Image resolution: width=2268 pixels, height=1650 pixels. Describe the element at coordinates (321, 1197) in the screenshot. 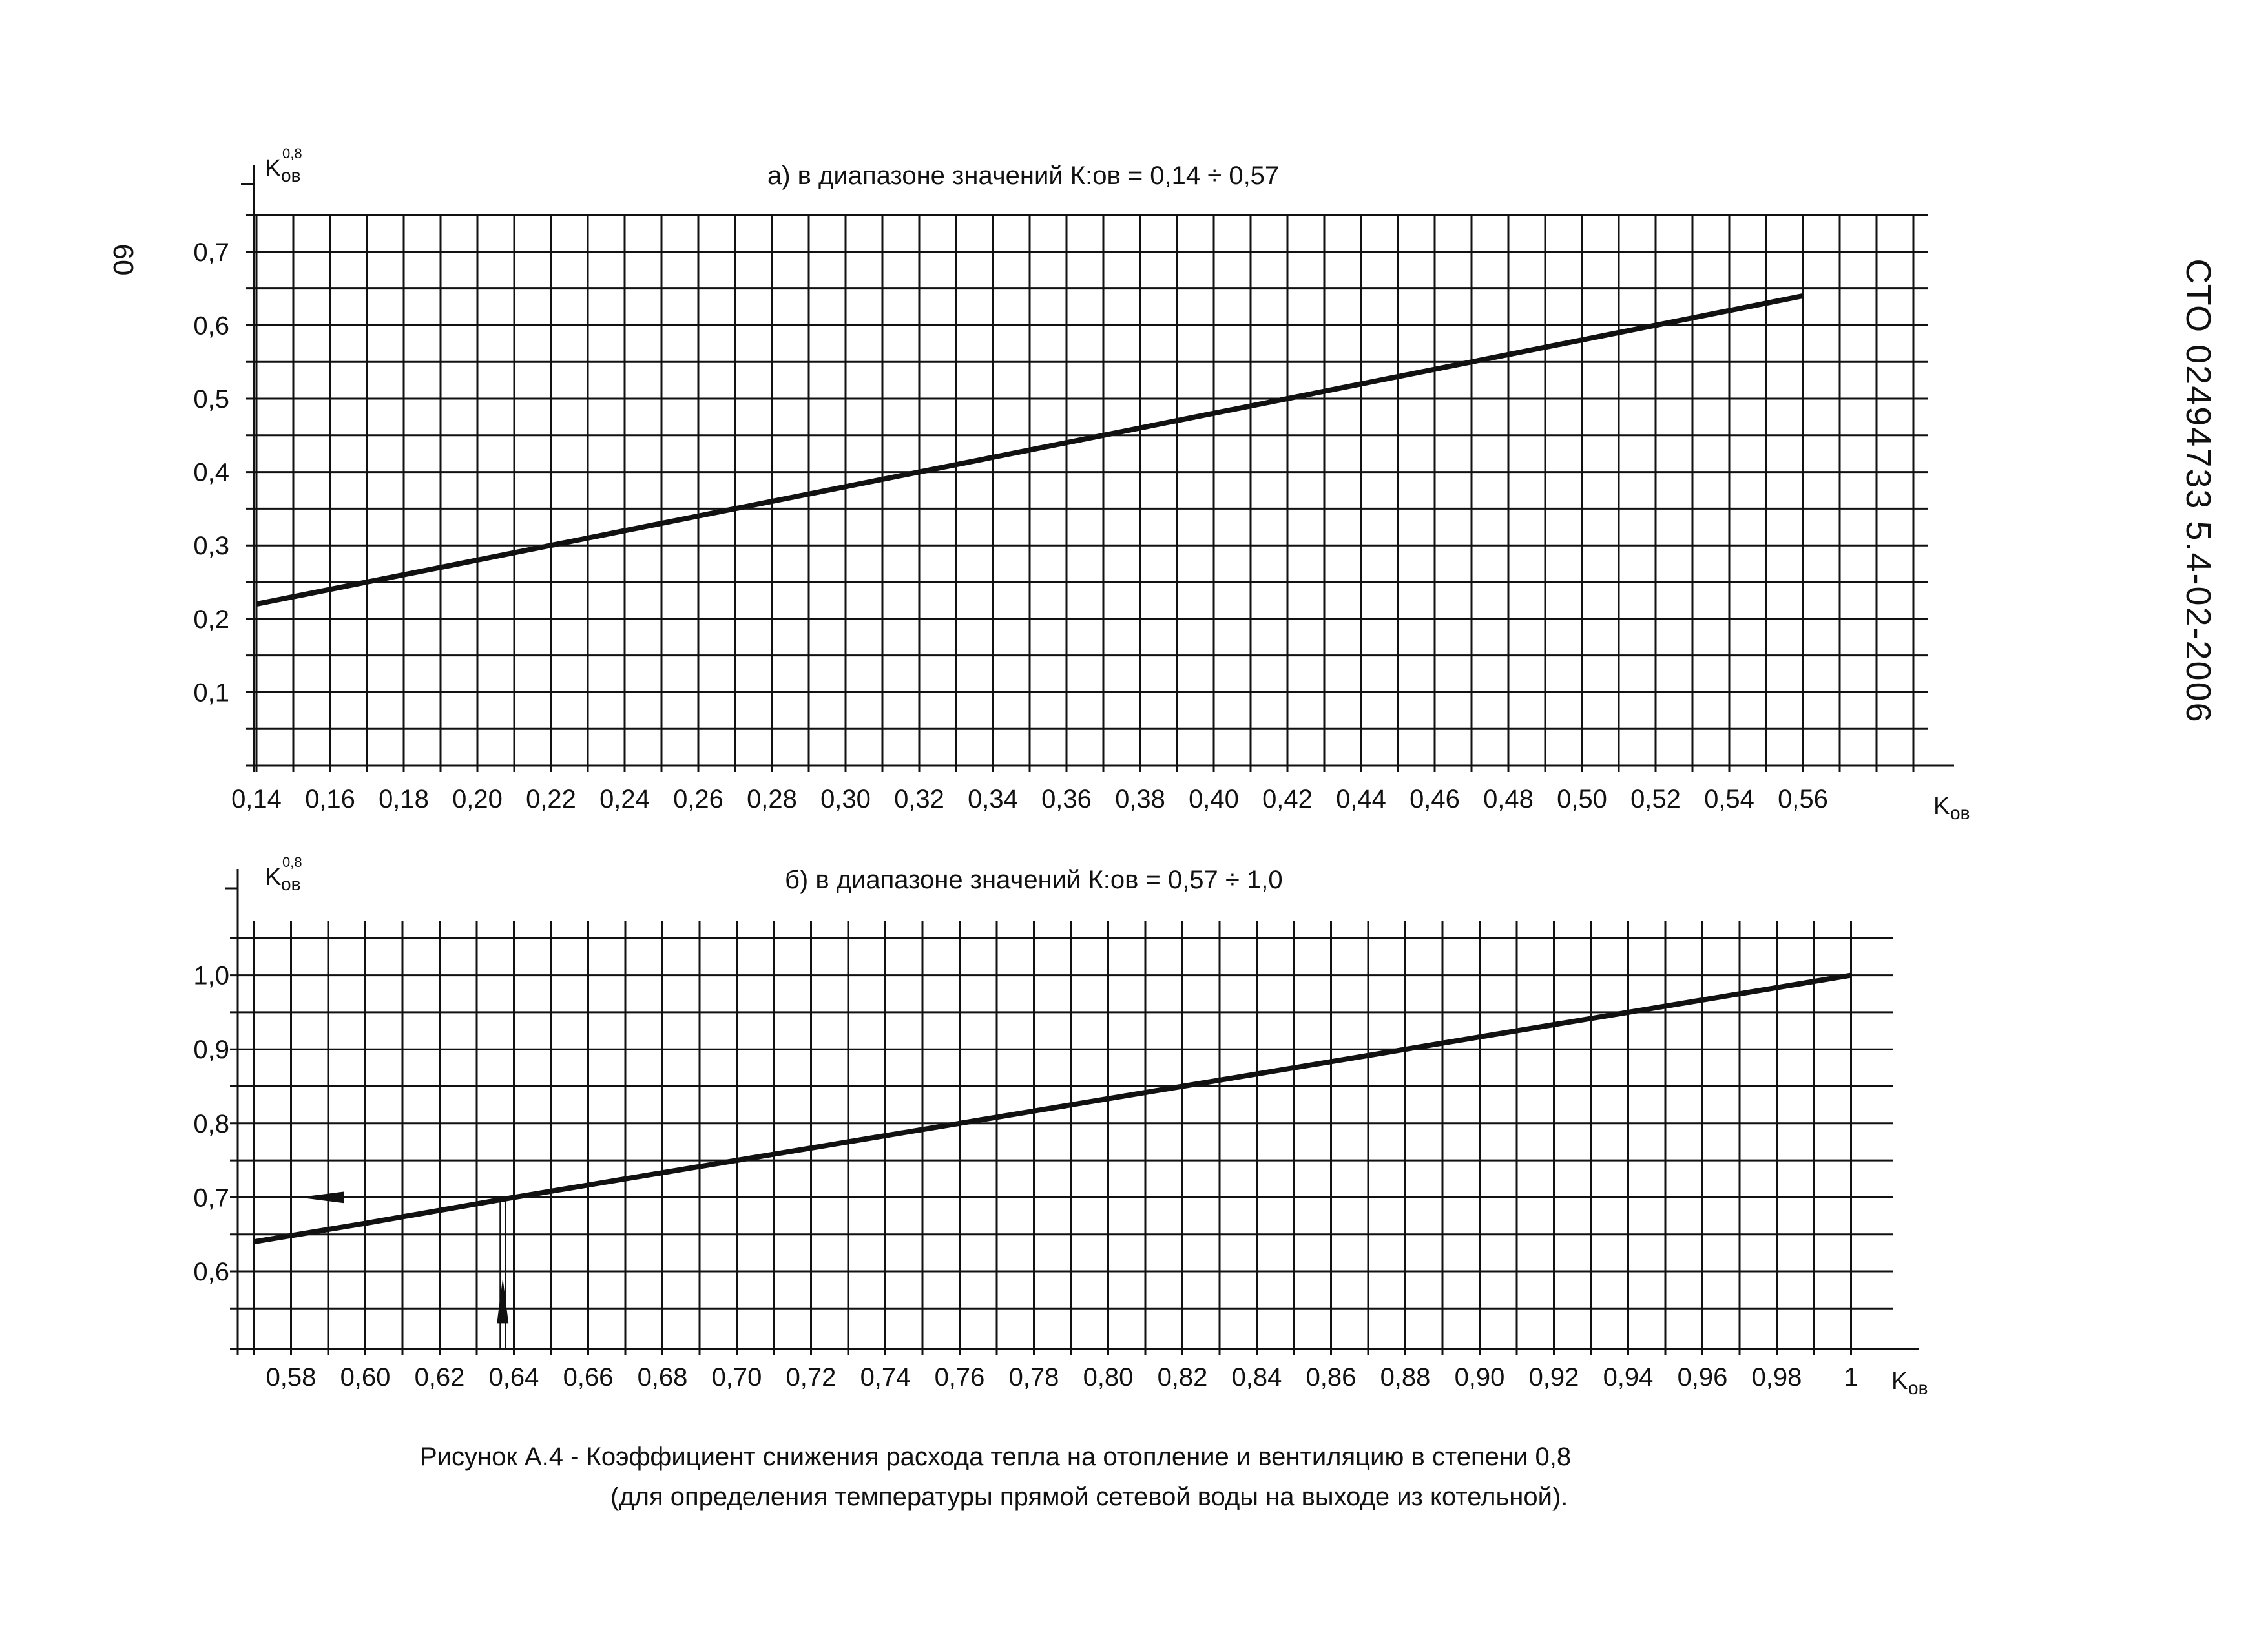

I see `example-left-arrow` at that location.